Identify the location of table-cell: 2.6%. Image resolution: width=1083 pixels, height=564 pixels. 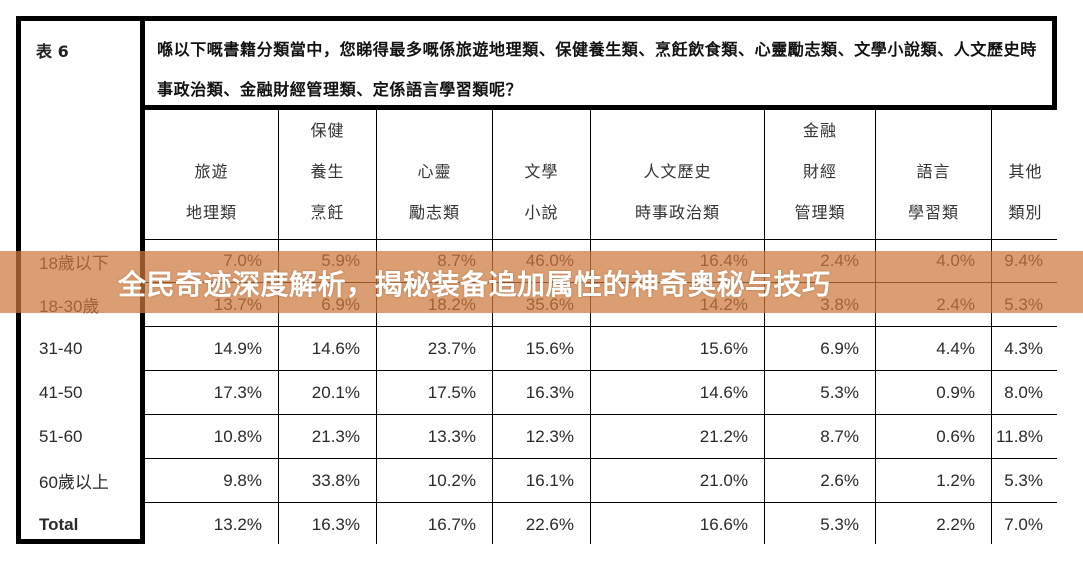
(820, 480).